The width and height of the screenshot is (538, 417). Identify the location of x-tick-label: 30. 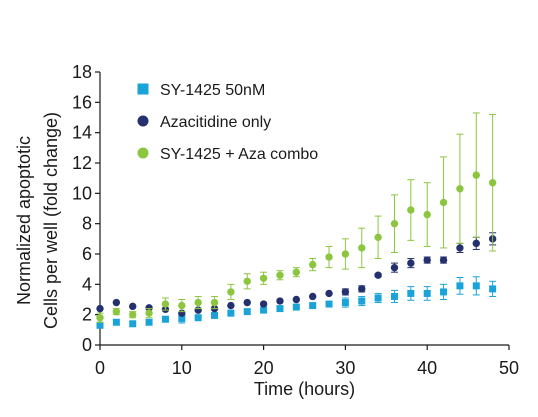
(345, 368).